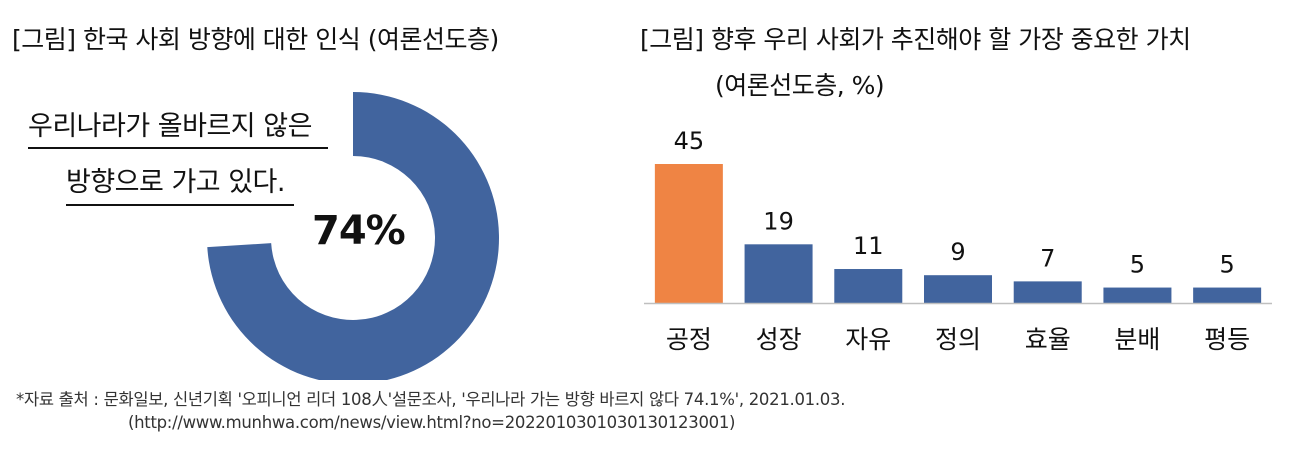 The width and height of the screenshot is (1308, 456). What do you see at coordinates (255, 39) in the screenshot?
I see `donut-chart-title: [그림] 한국 사회 방향에 대한 인식 (여론선도층)` at bounding box center [255, 39].